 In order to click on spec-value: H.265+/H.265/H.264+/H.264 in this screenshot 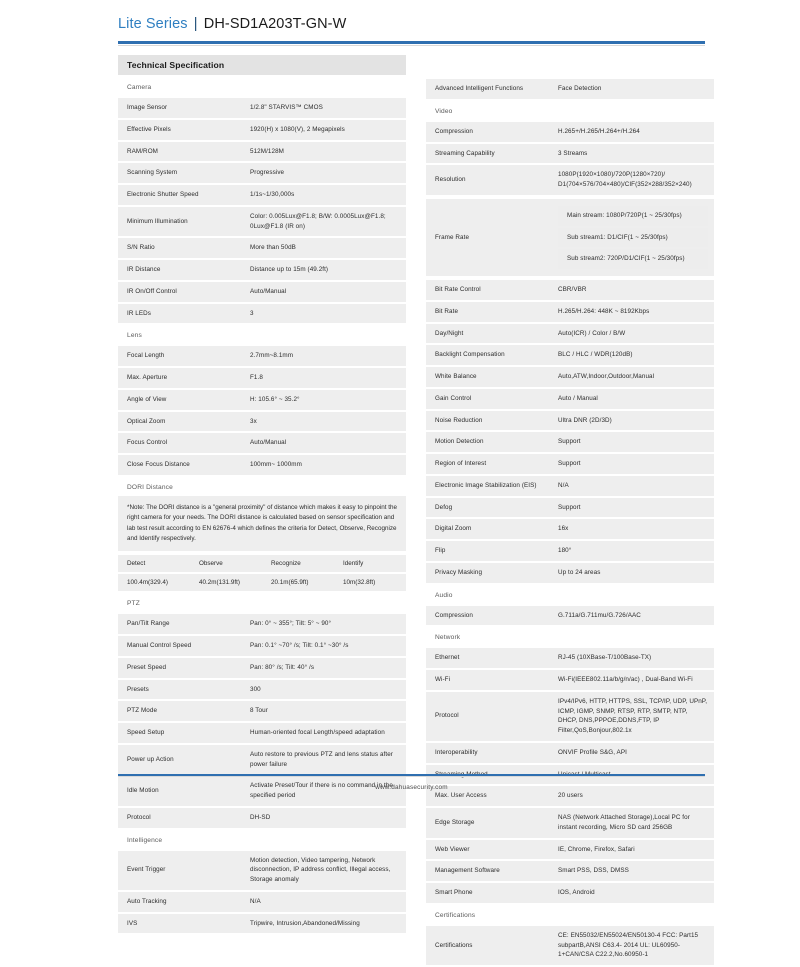, I will do `click(631, 131)`.